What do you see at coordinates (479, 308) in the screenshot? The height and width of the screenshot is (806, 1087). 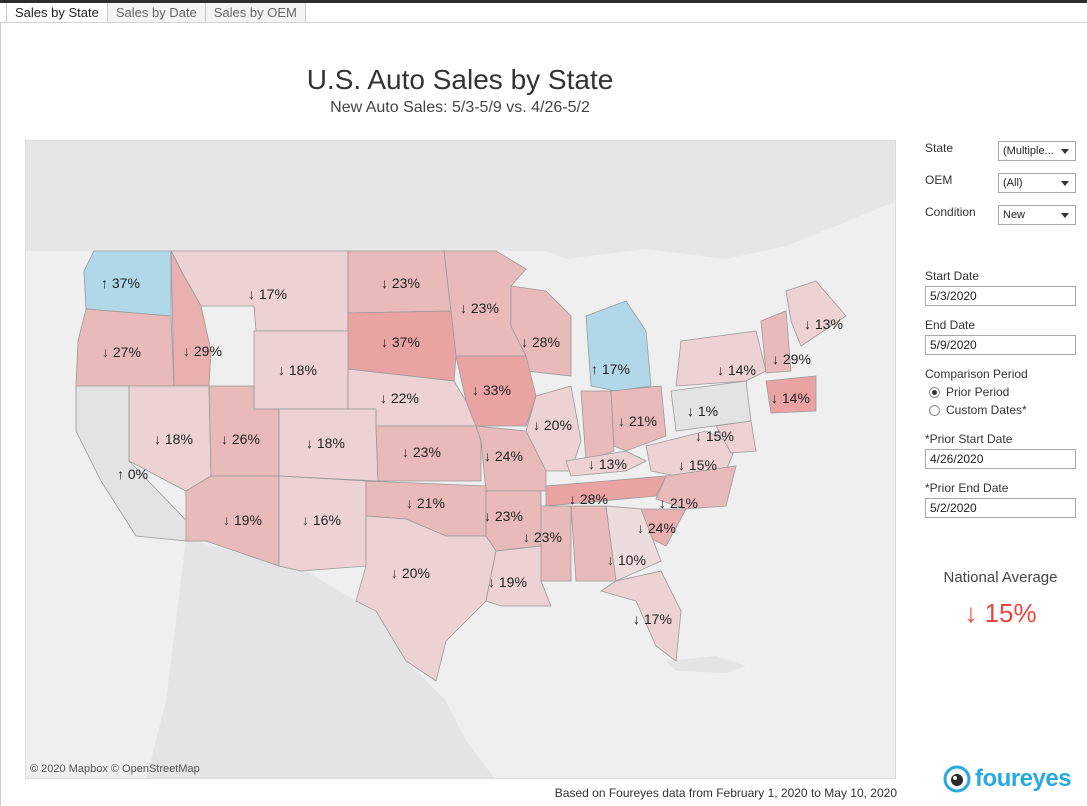 I see `map-label-mn: ↓ 23%` at bounding box center [479, 308].